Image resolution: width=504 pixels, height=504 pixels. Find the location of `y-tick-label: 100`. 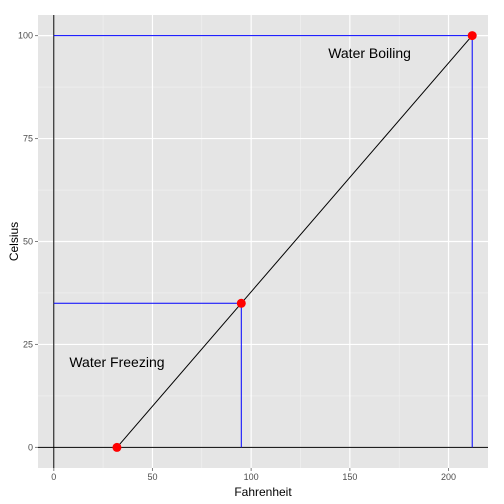

y-tick-label: 100 is located at coordinates (25, 36).